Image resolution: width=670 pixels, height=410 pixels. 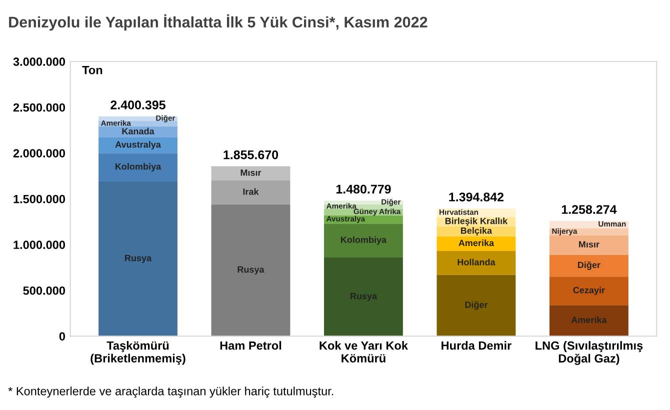 I want to click on data-label: Cezayir, so click(x=589, y=291).